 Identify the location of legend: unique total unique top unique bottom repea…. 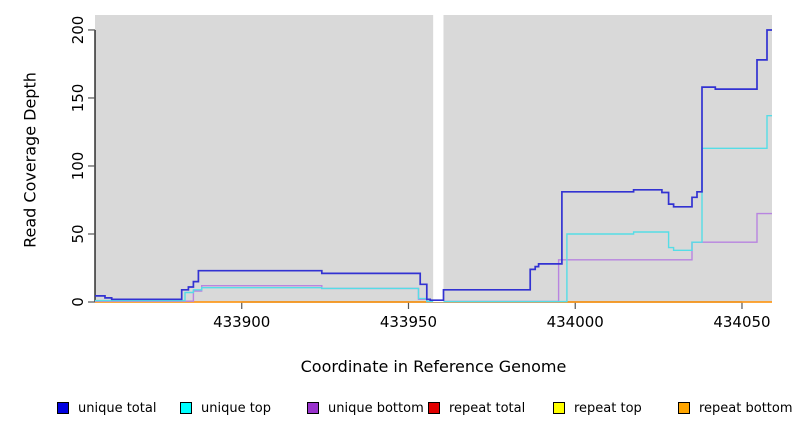
(396, 409).